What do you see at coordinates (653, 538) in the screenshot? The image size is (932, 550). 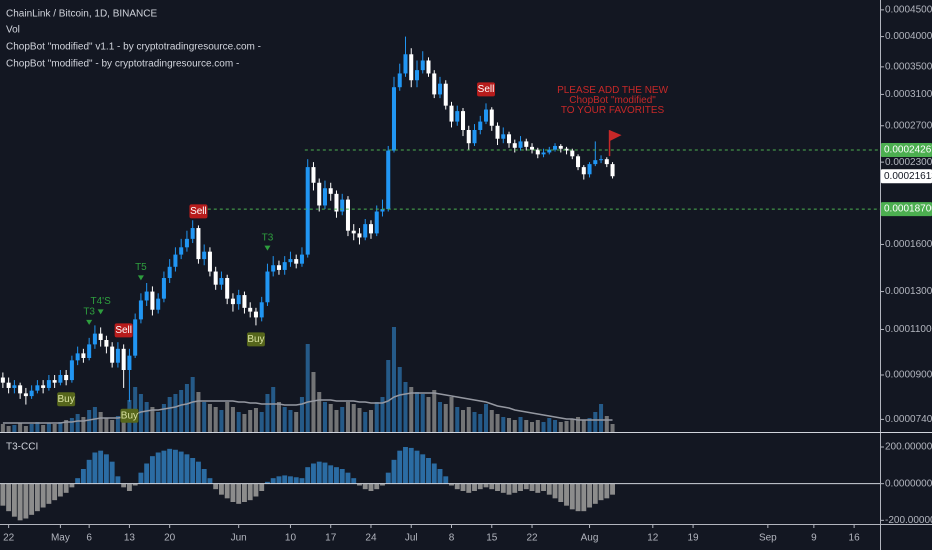 I see `x-tick-label: 12` at bounding box center [653, 538].